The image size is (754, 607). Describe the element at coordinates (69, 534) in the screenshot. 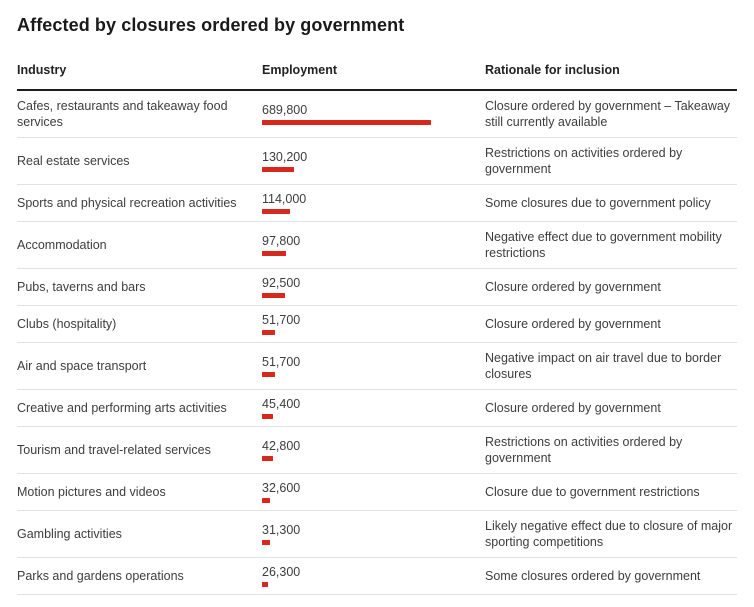

I see `industry-cell: Gambling activities` at that location.